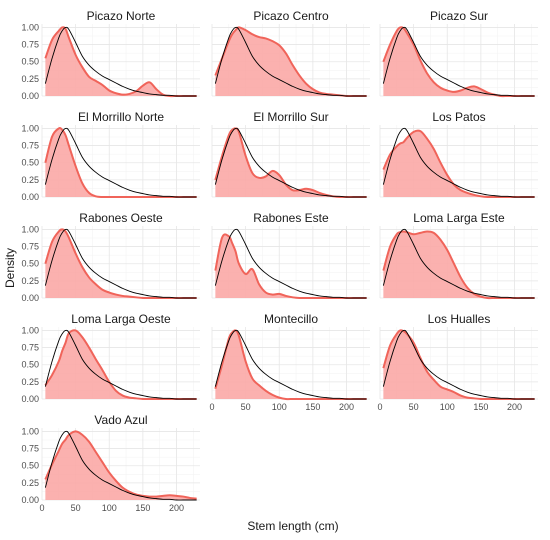 This screenshot has height=540, width=550. Describe the element at coordinates (459, 319) in the screenshot. I see `panel-title: Los Hualles` at that location.